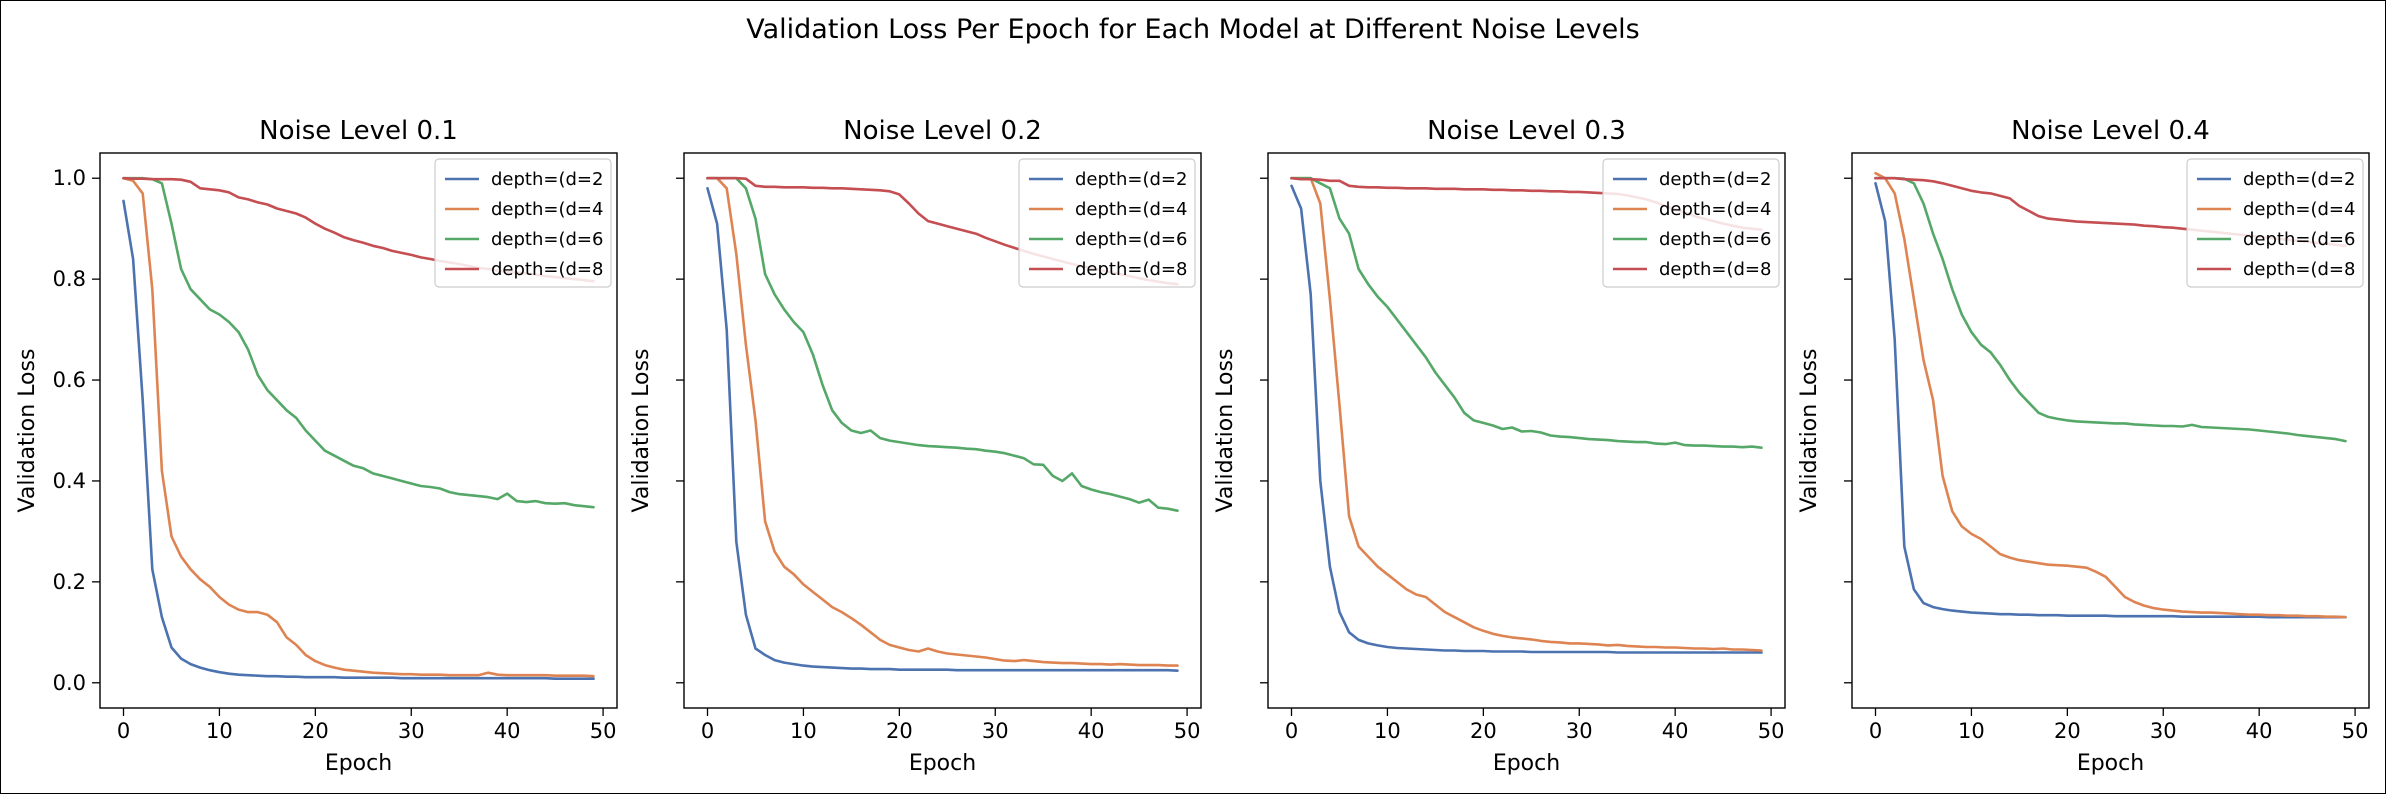 The width and height of the screenshot is (2386, 794). What do you see at coordinates (1526, 131) in the screenshot?
I see `subplot-title: Noise Level 0.3` at bounding box center [1526, 131].